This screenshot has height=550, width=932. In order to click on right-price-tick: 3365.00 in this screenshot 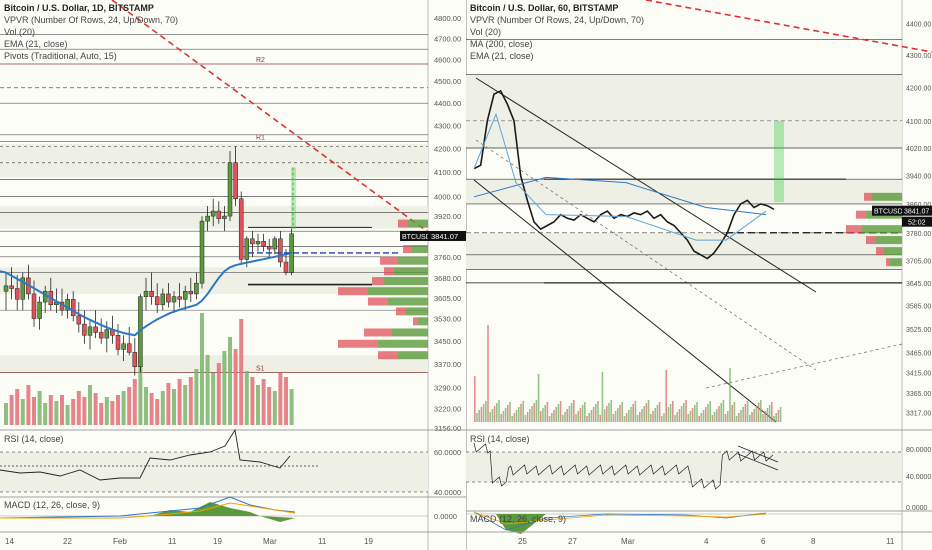, I will do `click(918, 394)`.